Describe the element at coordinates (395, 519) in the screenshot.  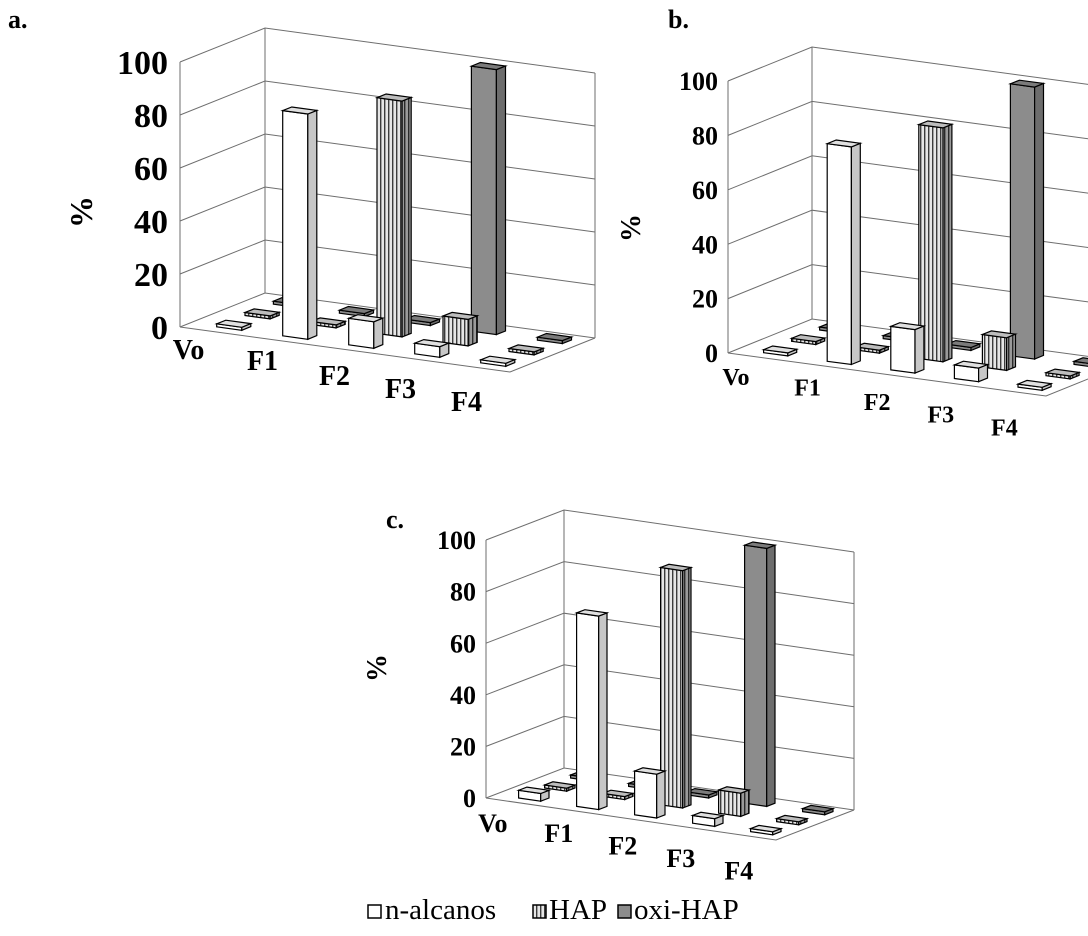
I see `panel-label-c: c.` at that location.